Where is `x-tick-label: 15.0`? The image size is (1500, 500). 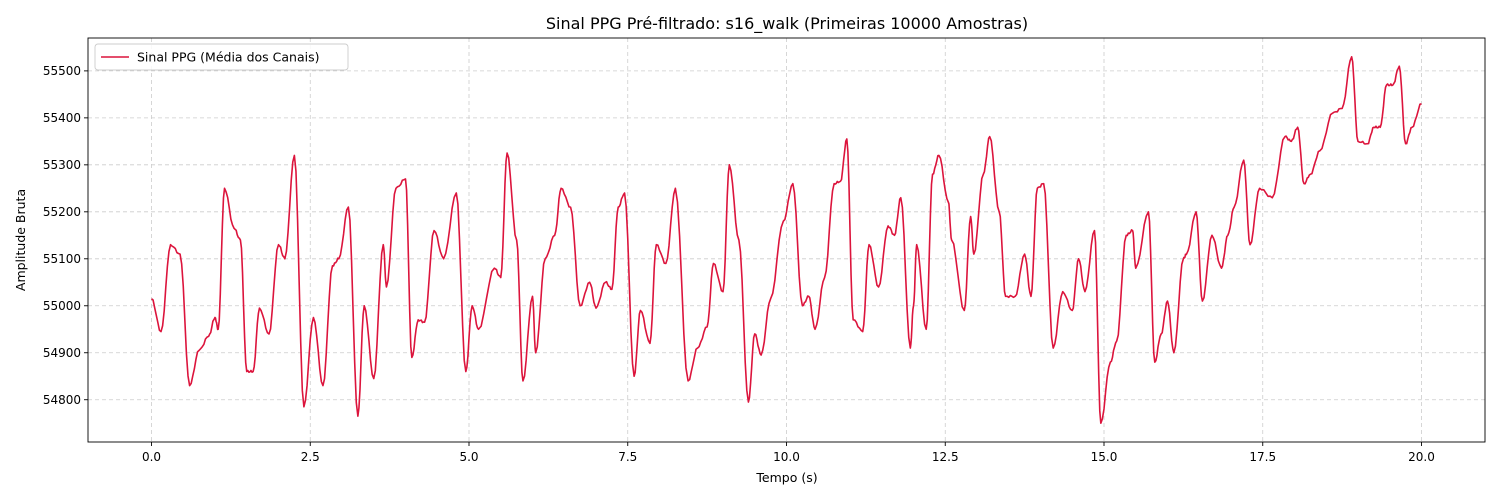 x-tick-label: 15.0 is located at coordinates (1104, 457).